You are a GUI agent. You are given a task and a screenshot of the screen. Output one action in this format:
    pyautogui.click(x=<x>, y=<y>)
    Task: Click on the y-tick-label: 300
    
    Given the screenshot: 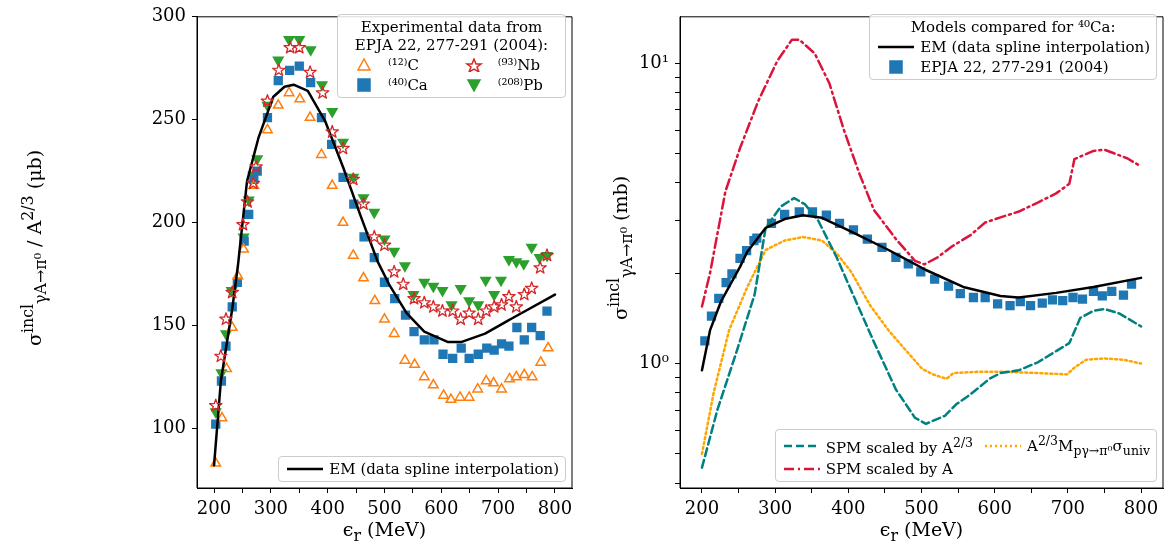 What is the action you would take?
    pyautogui.click(x=168, y=15)
    